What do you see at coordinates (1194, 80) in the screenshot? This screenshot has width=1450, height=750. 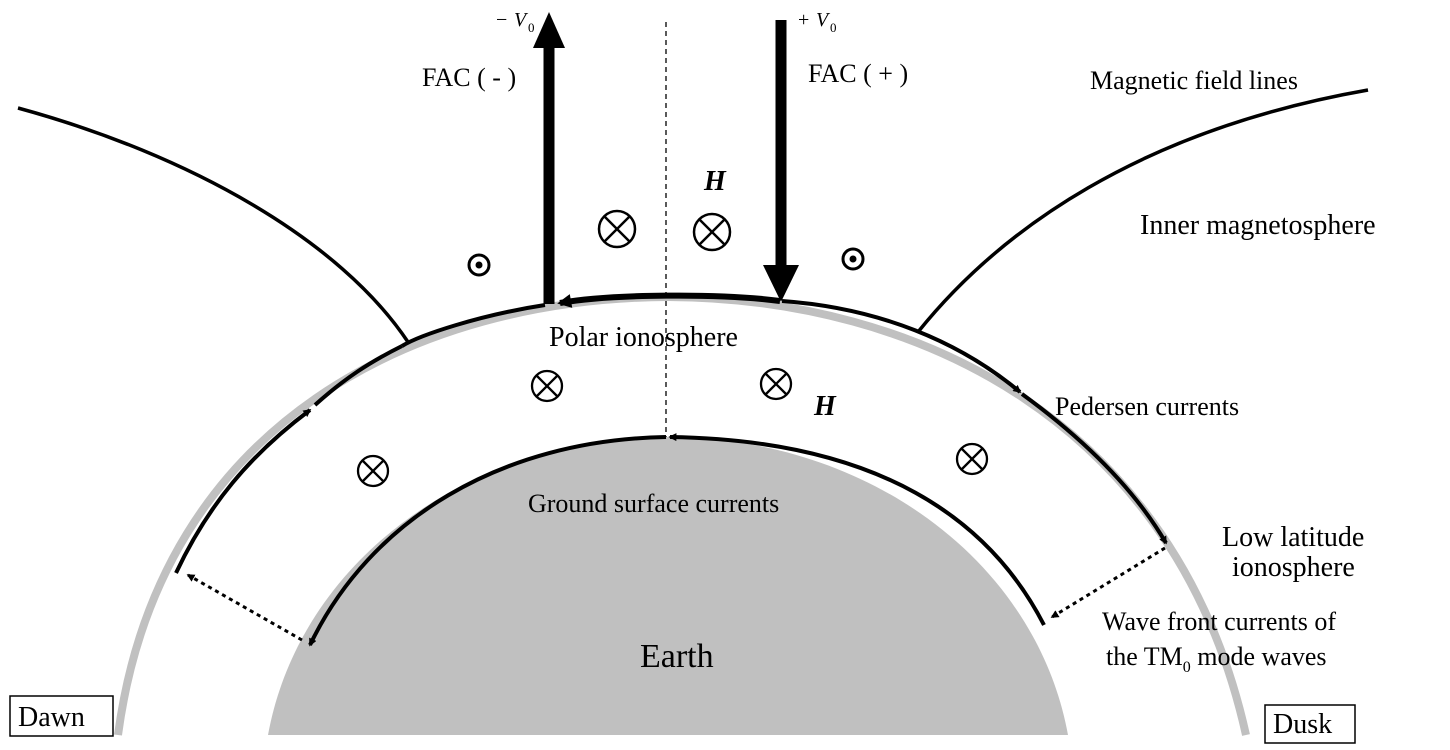 I see `label-magnetic-field-lines: Magnetic field lines` at bounding box center [1194, 80].